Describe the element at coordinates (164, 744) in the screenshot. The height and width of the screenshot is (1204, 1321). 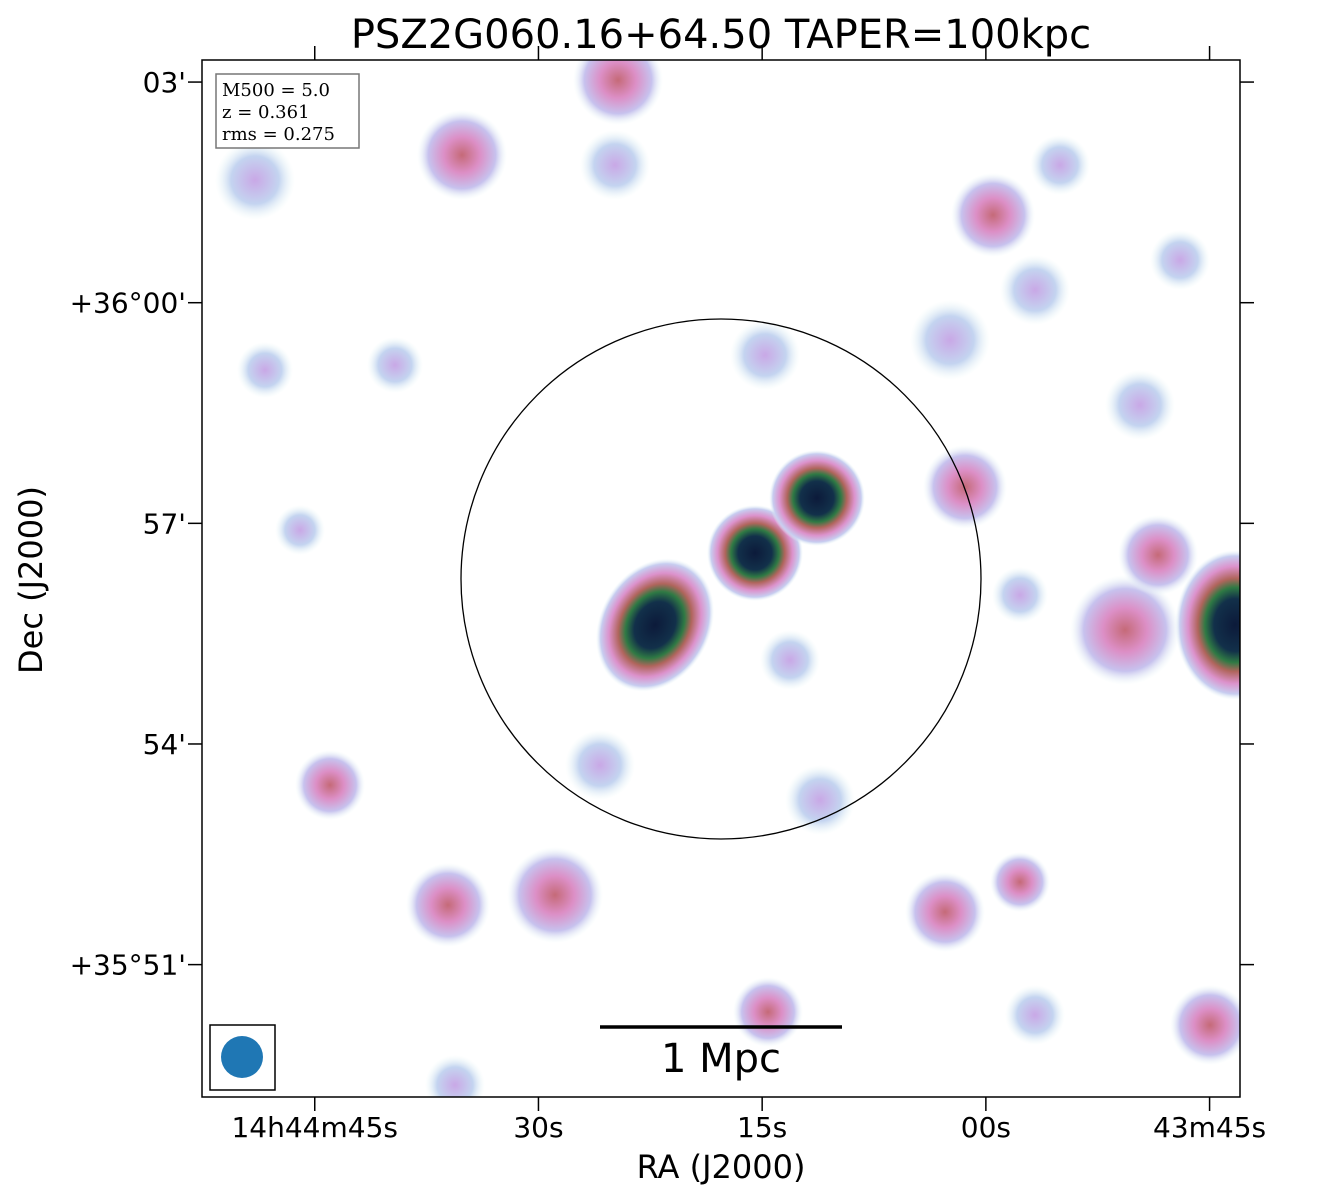
I see `y-tick-label: 54'` at that location.